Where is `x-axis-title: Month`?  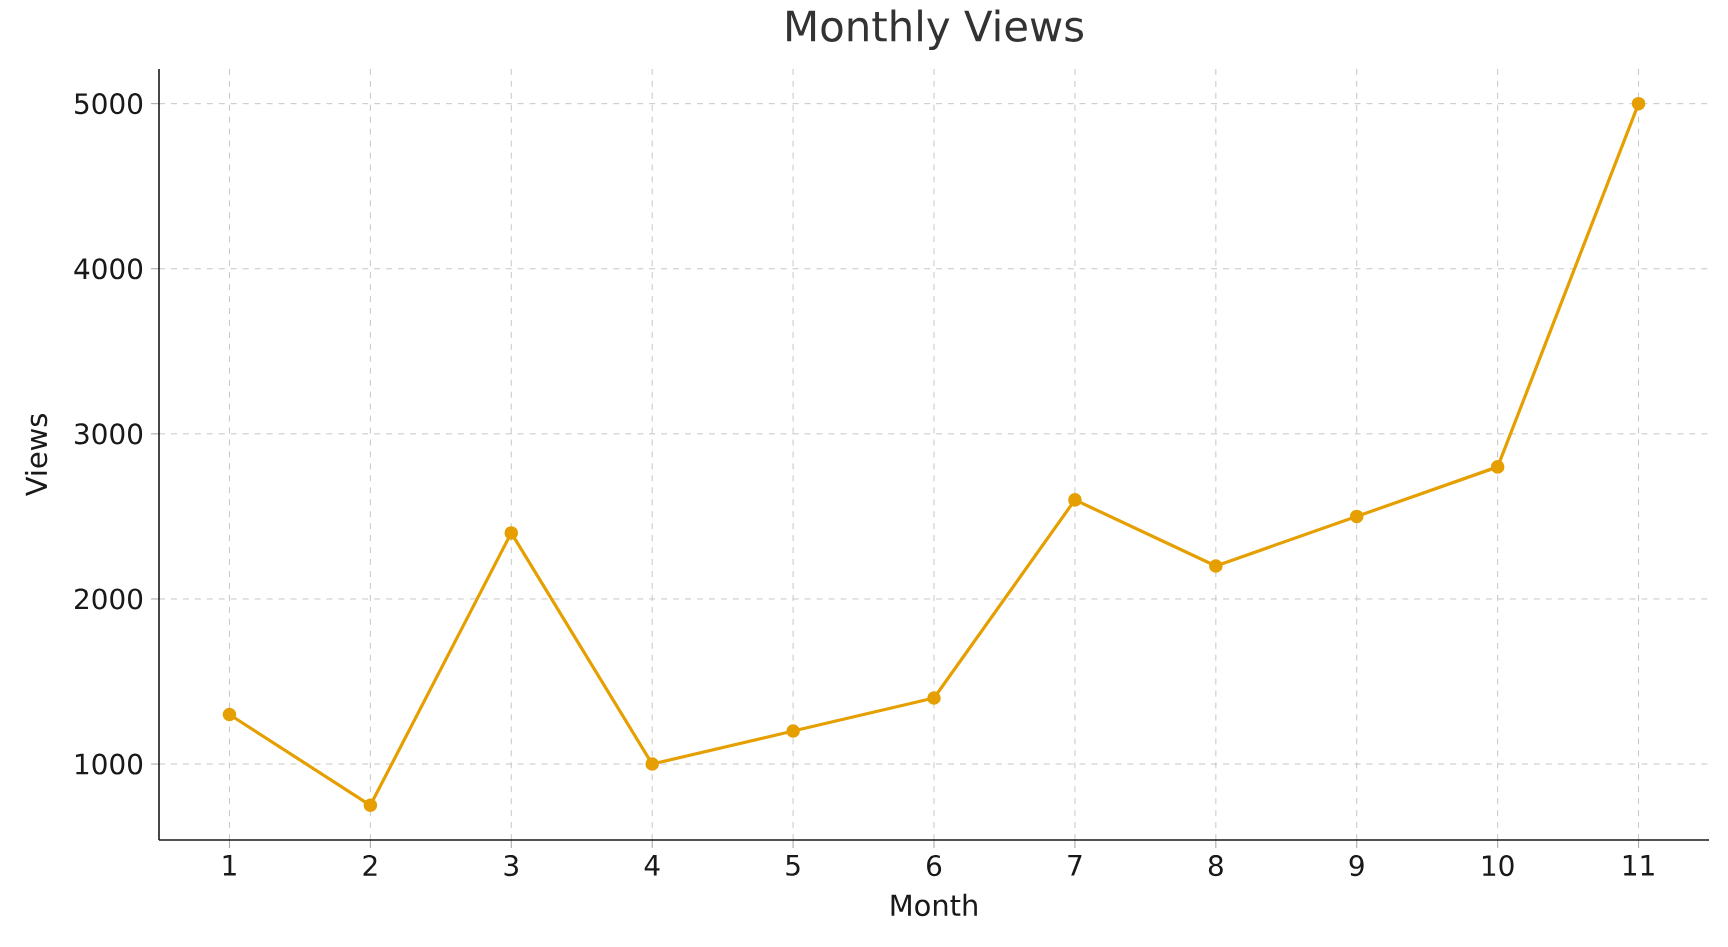
x-axis-title: Month is located at coordinates (934, 905).